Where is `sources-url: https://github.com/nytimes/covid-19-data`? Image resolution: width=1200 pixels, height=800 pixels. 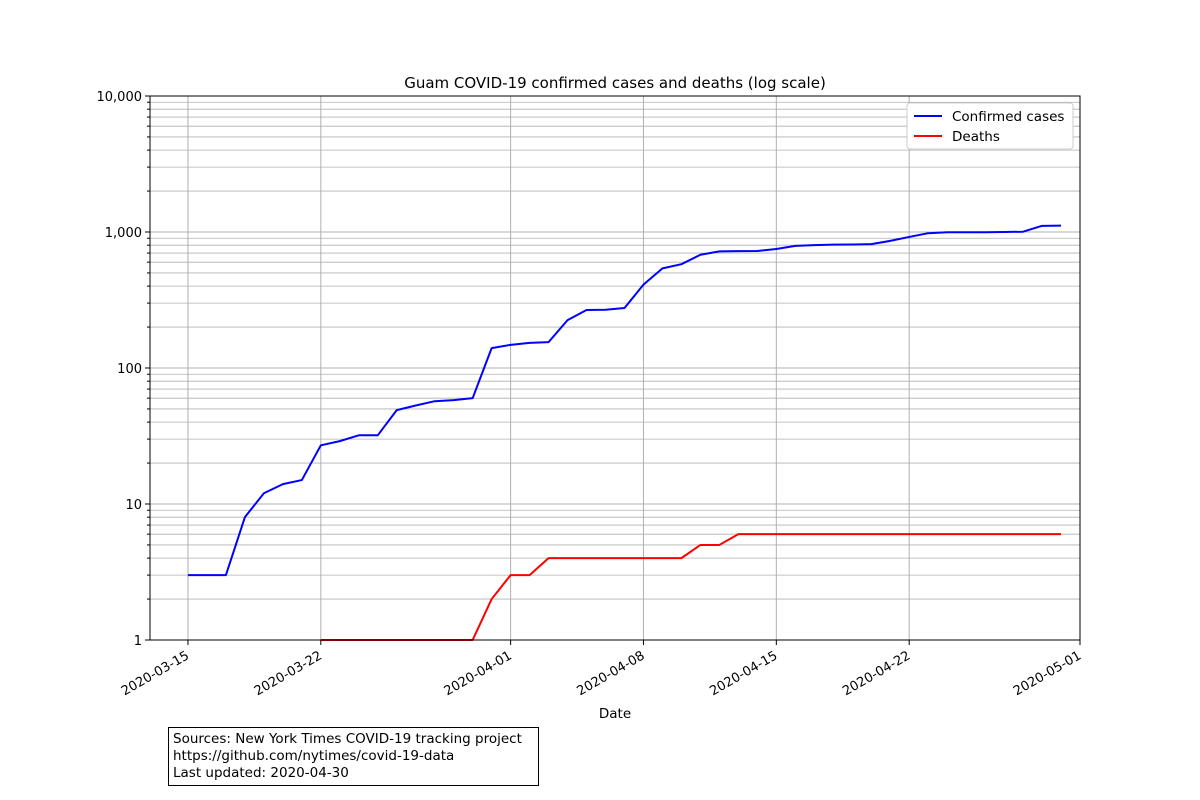
sources-url: https://github.com/nytimes/covid-19-data is located at coordinates (314, 756).